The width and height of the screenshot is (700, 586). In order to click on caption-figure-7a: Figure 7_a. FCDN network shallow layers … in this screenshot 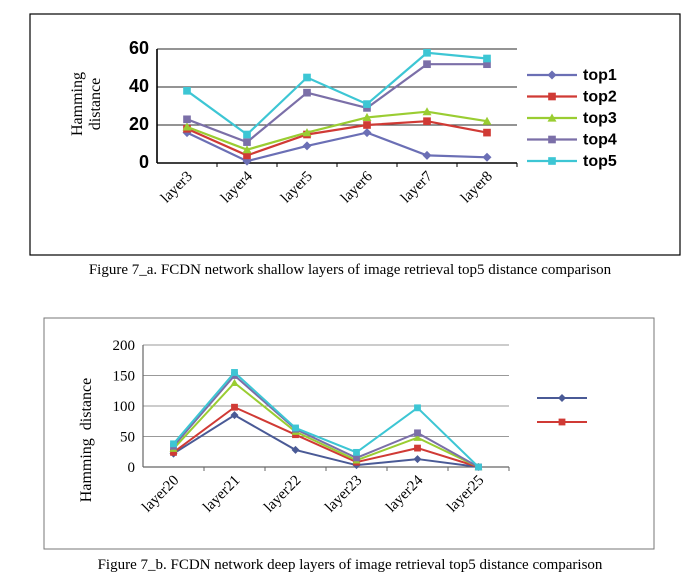, I will do `click(350, 270)`.